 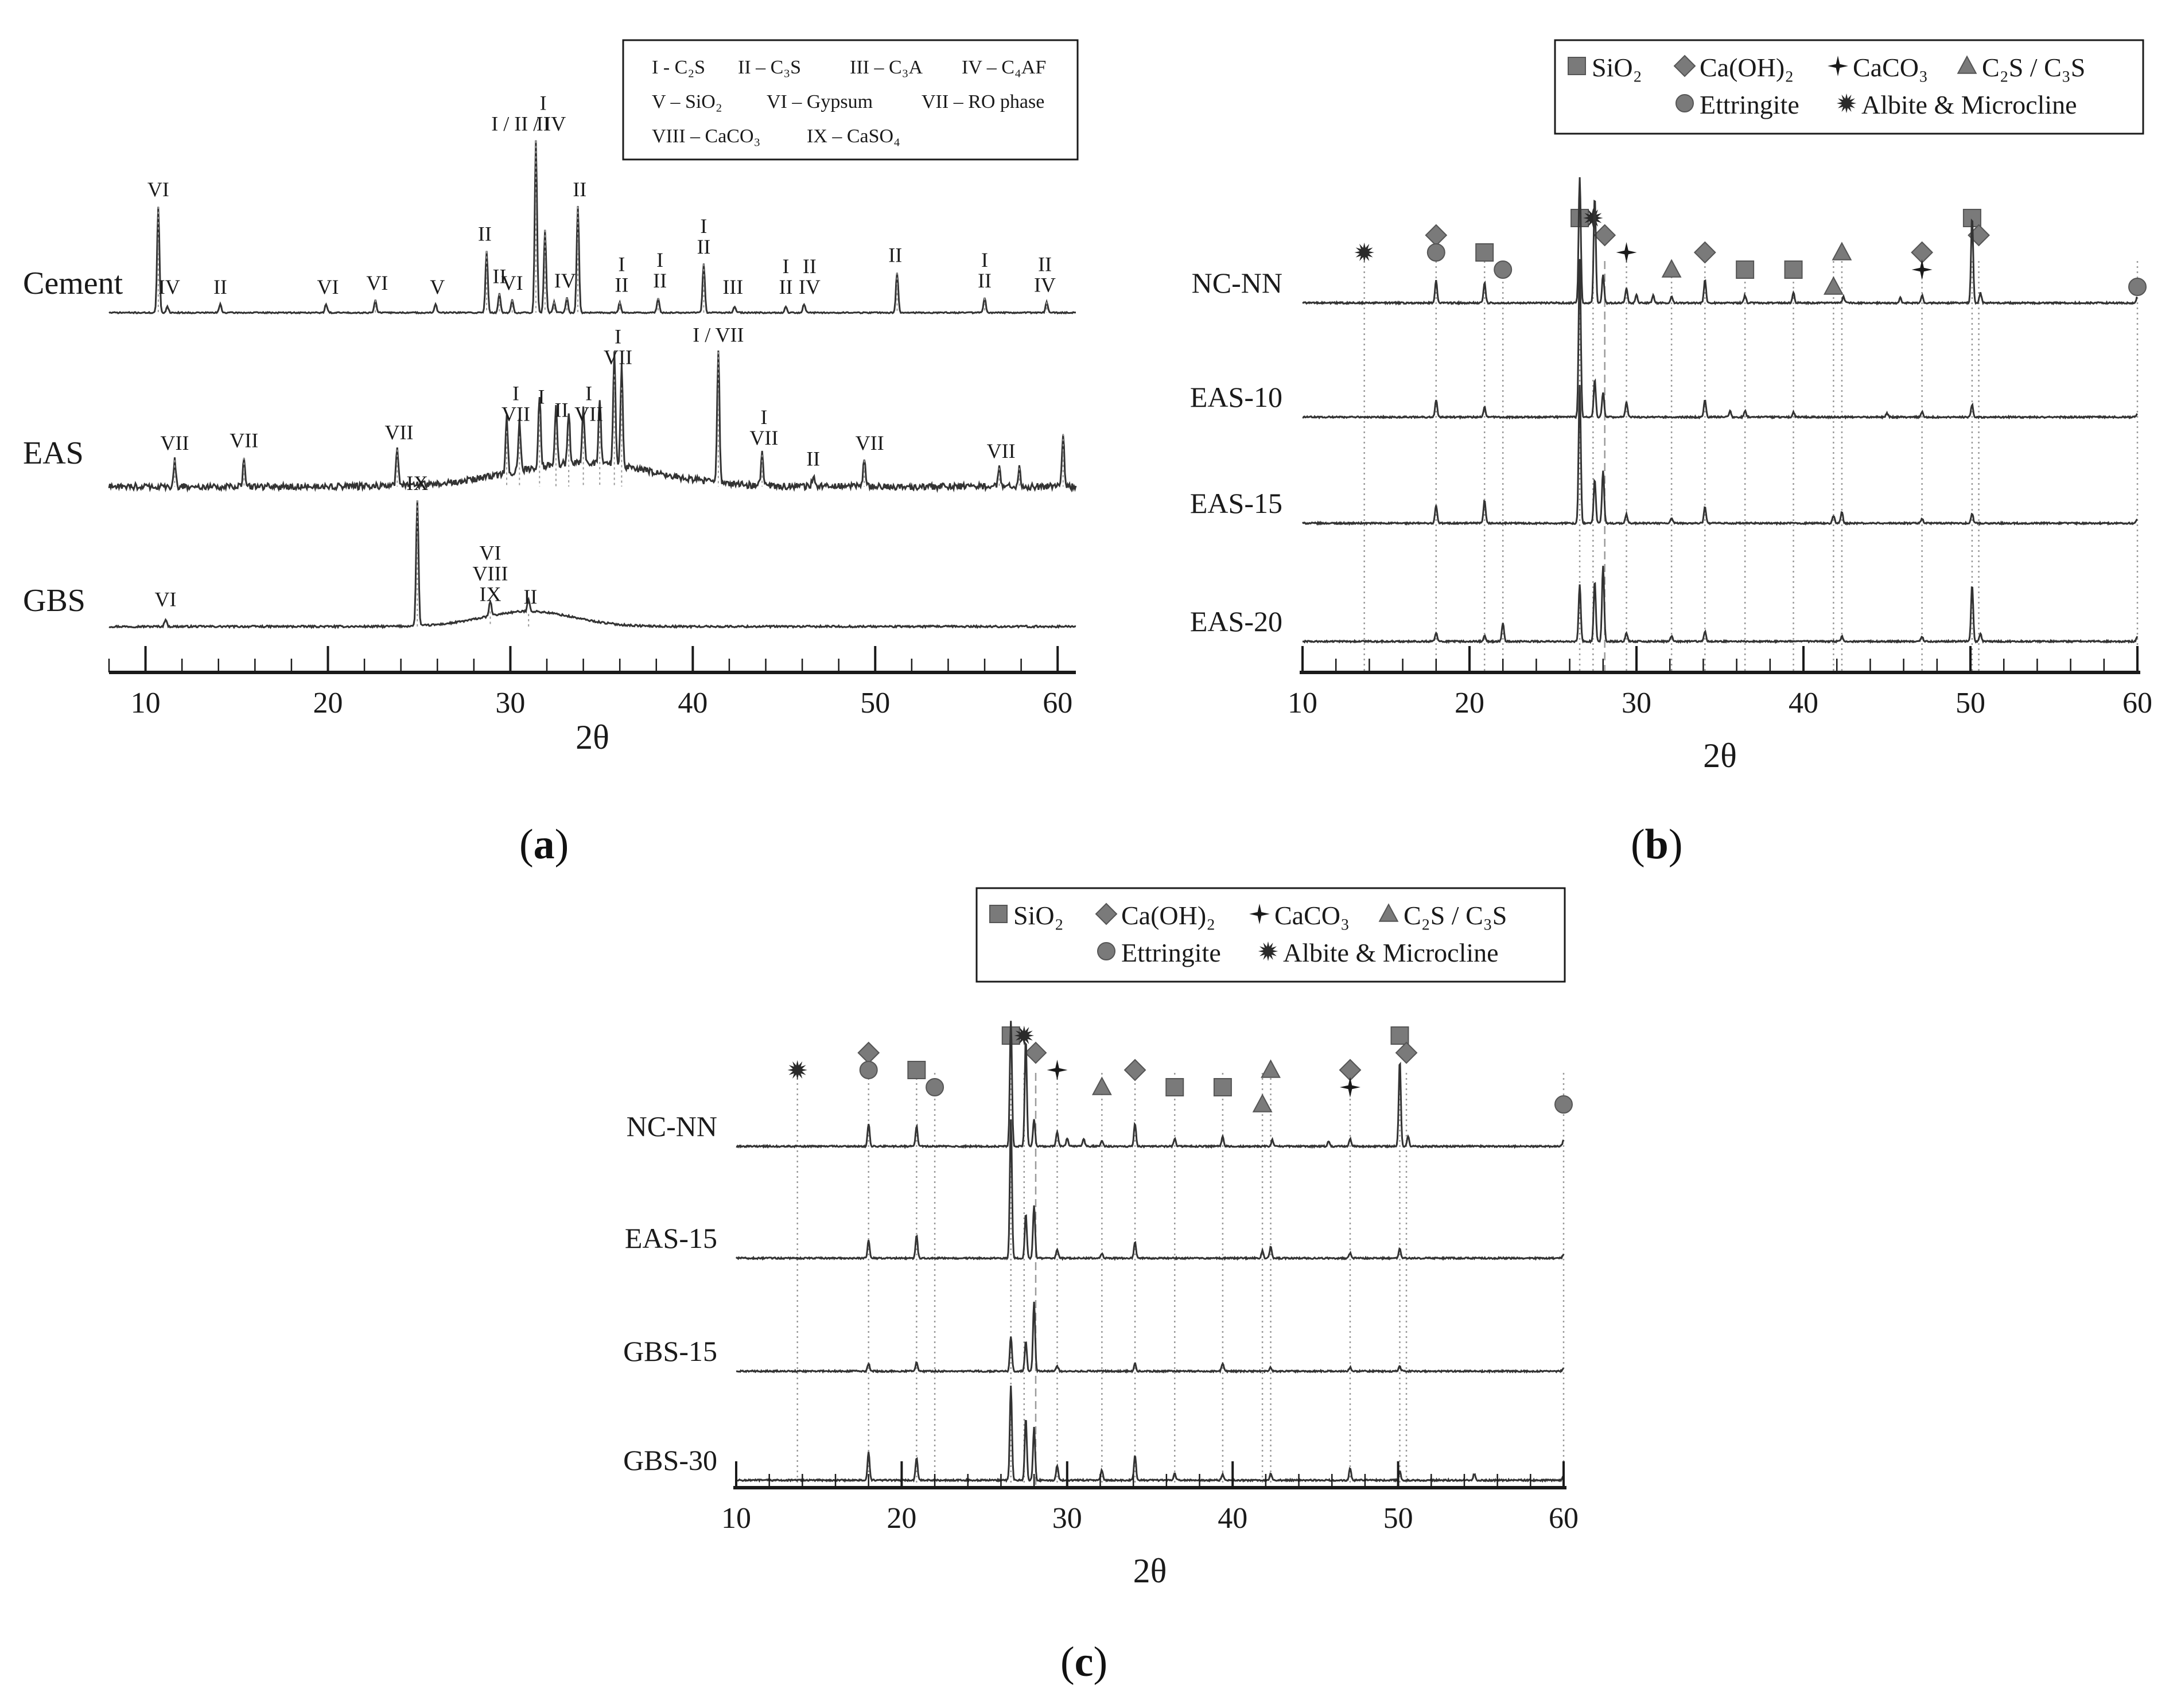 I want to click on panel-c-tick-label-10: 10, so click(x=736, y=1518).